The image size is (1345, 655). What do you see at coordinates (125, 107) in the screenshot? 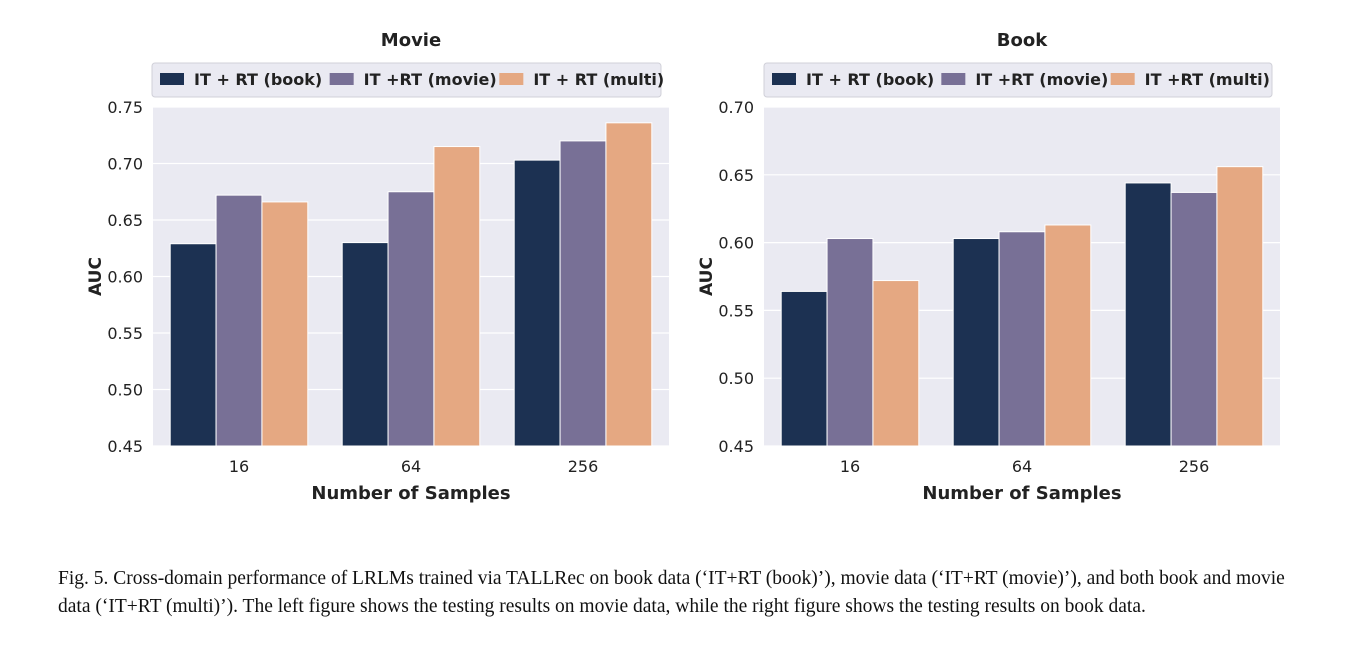
I see `y-tick-label: 0.75` at bounding box center [125, 107].